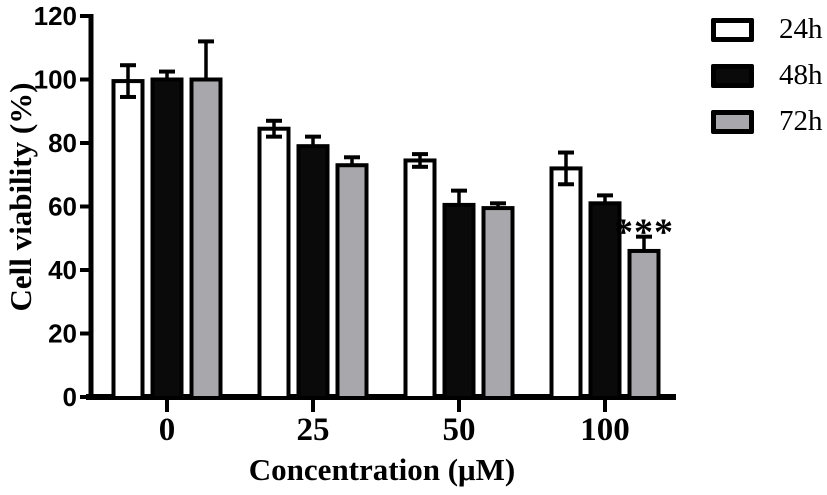 The height and width of the screenshot is (495, 827). I want to click on y-tick-label-40: 40, so click(62, 270).